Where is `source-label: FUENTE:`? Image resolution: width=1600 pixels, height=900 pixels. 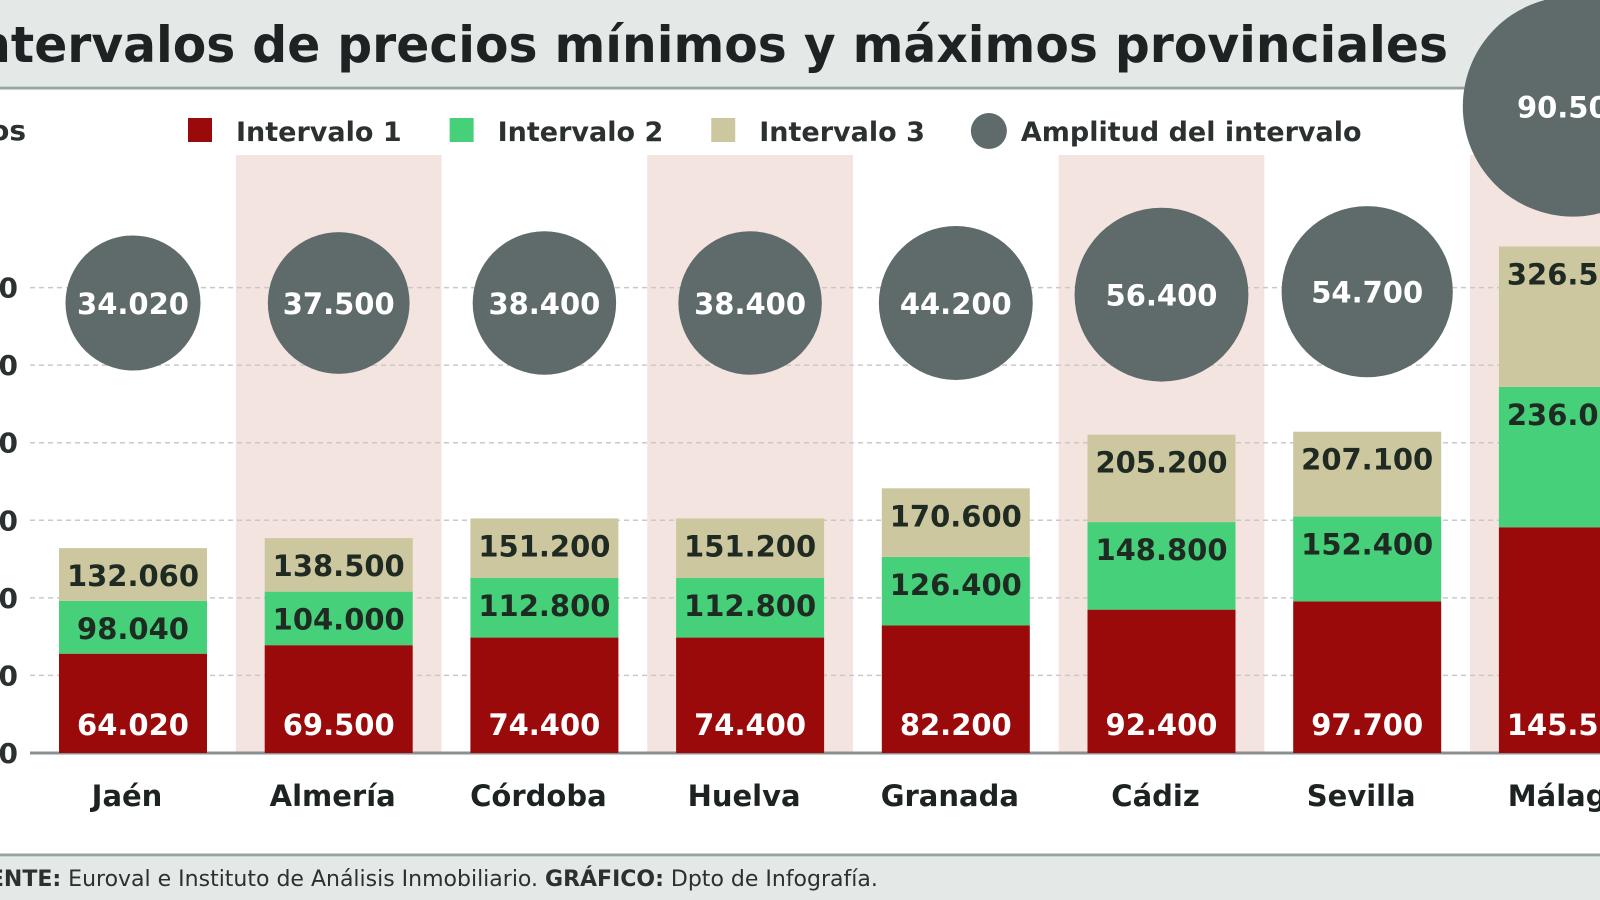
source-label: FUENTE: is located at coordinates (30, 879).